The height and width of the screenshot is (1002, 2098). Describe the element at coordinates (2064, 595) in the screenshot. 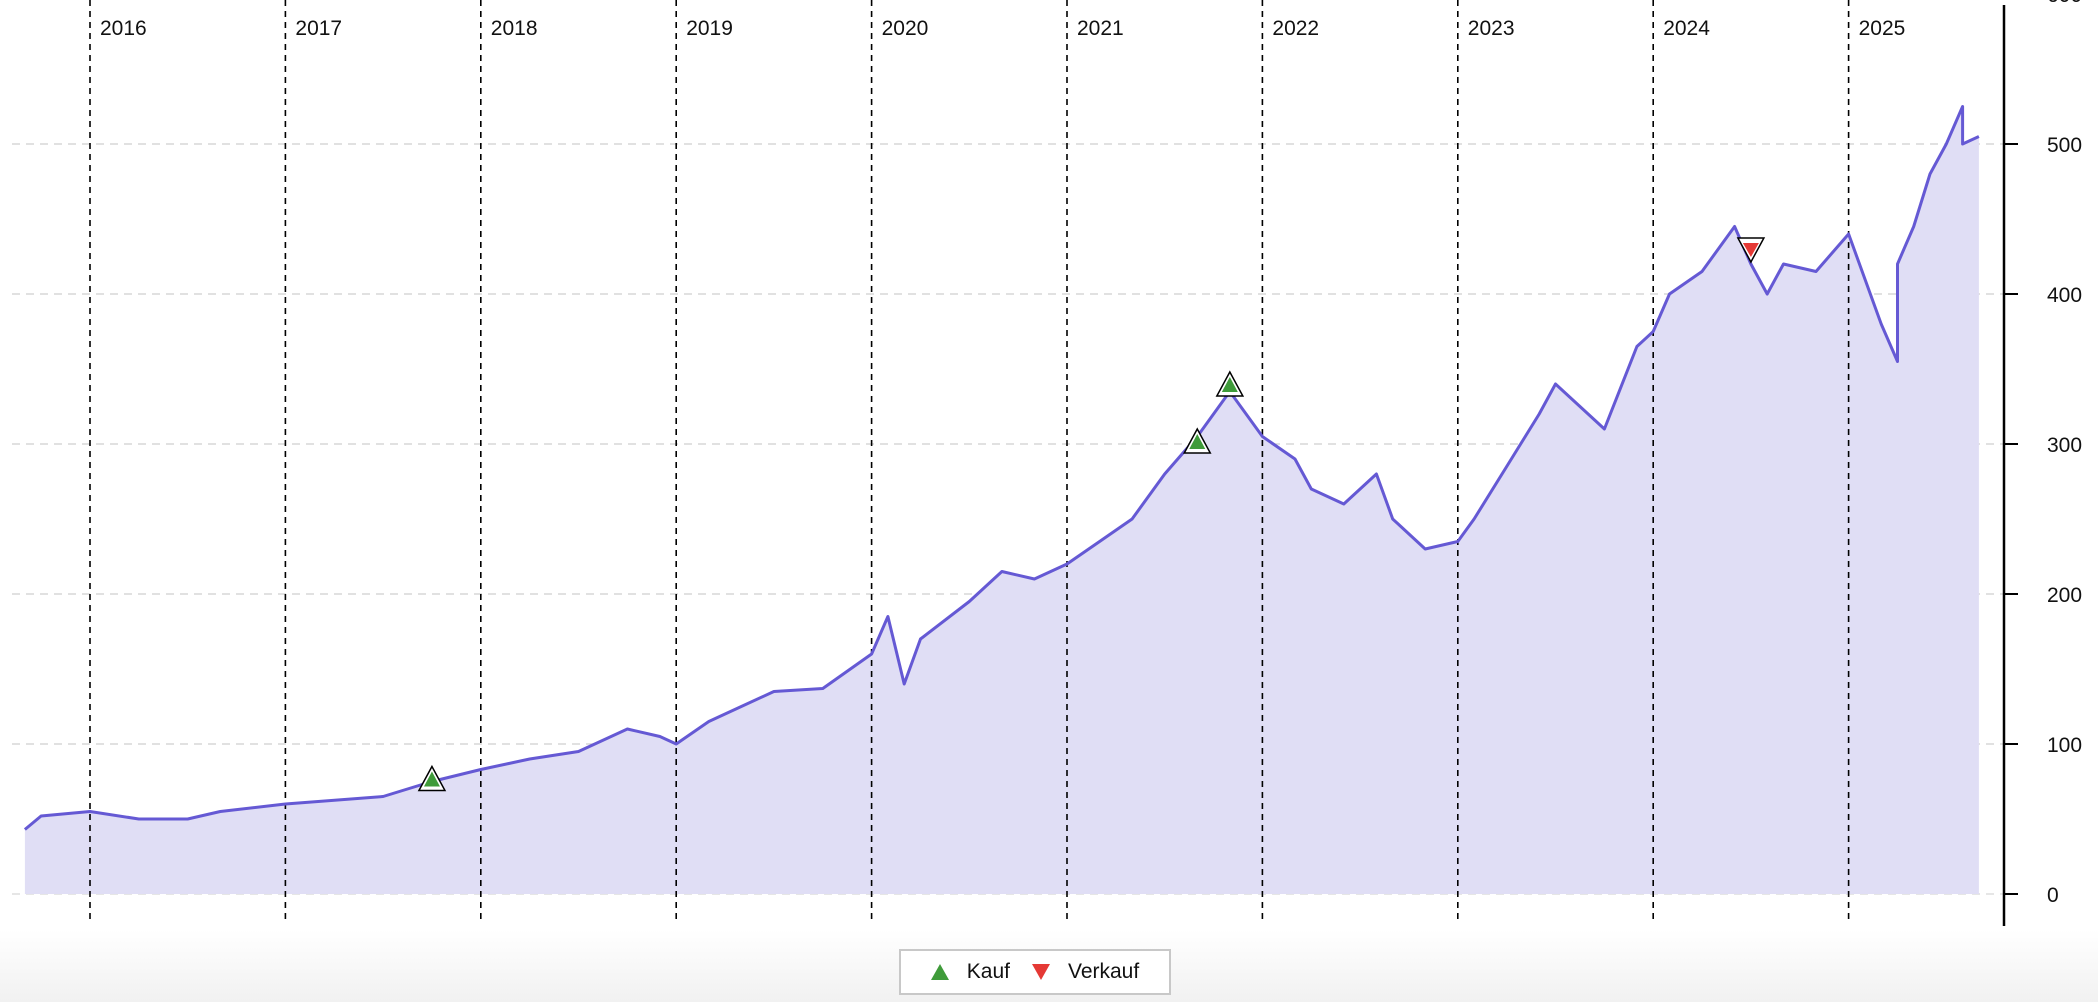

I see `y-tick-label: 200` at that location.